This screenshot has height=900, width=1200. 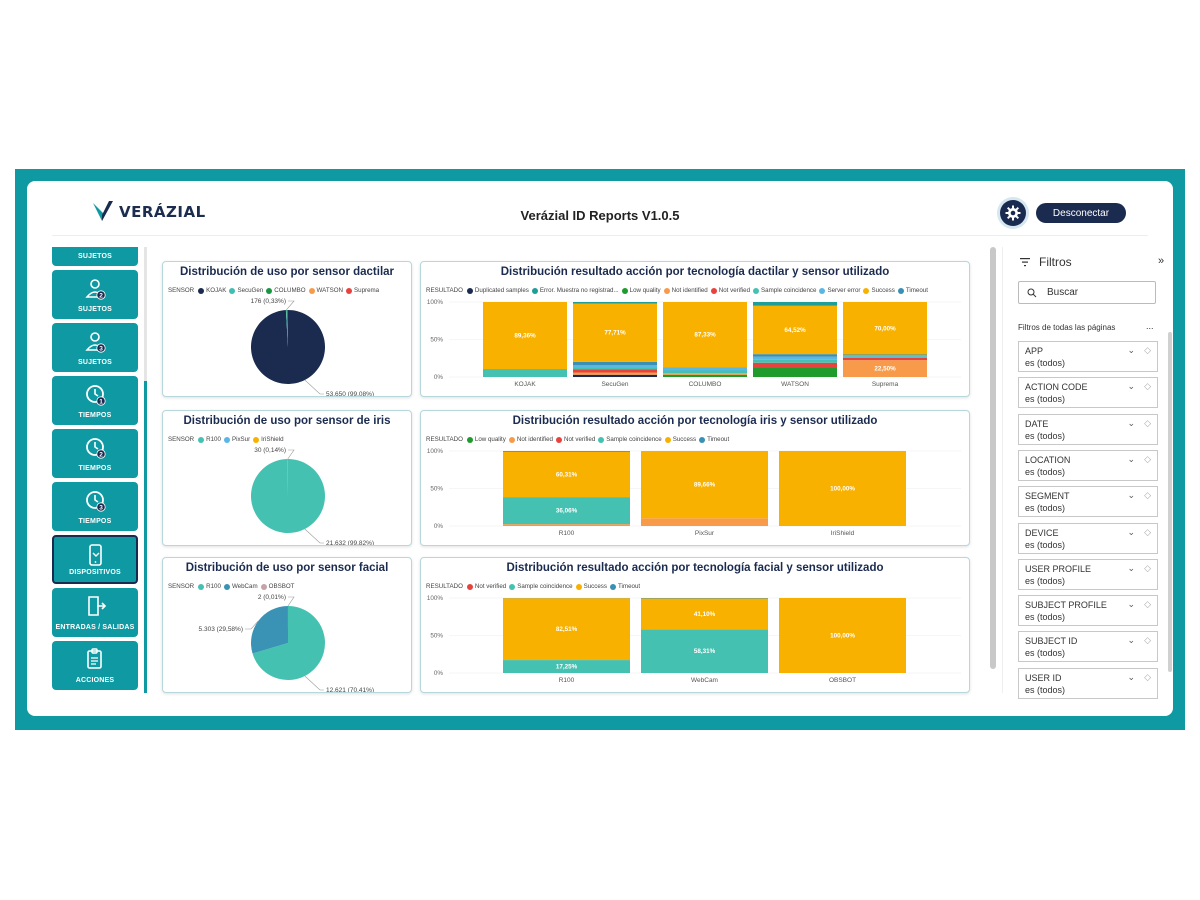 I want to click on legend-item: Duplicated samples, so click(x=497, y=290).